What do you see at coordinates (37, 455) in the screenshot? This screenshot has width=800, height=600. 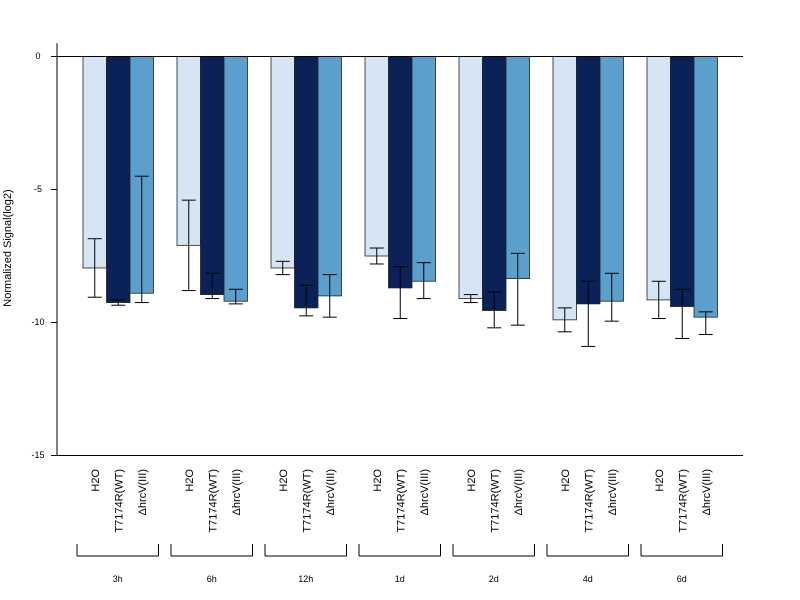 I see `y-tick-label: -15` at bounding box center [37, 455].